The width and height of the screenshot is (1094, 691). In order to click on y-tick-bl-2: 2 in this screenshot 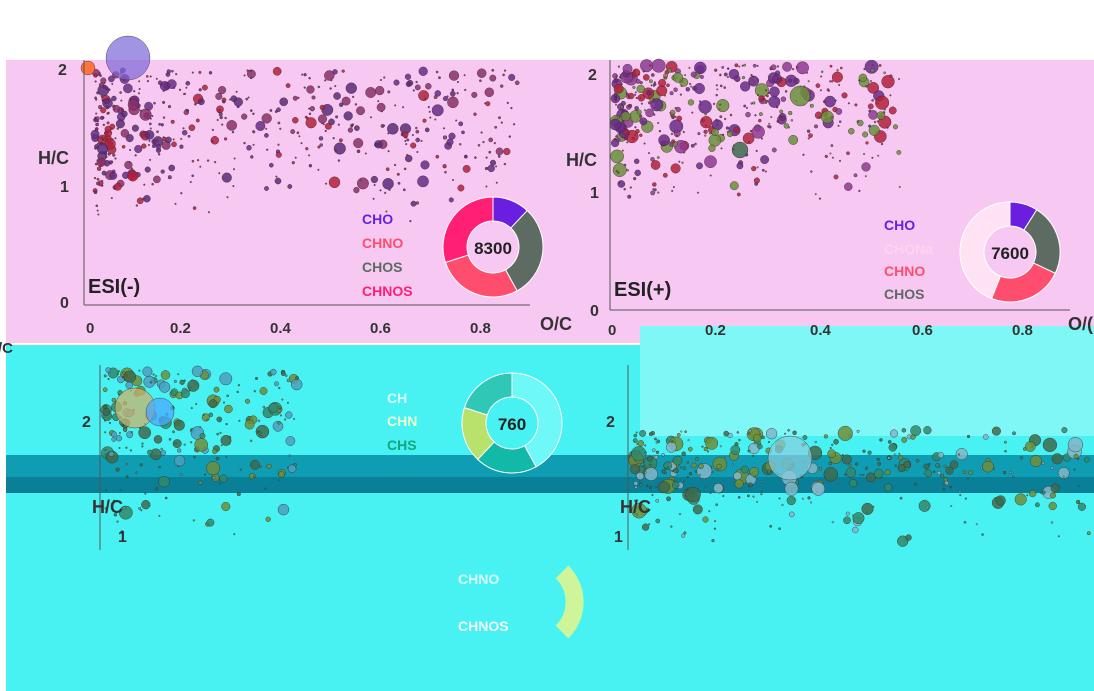, I will do `click(86, 422)`.